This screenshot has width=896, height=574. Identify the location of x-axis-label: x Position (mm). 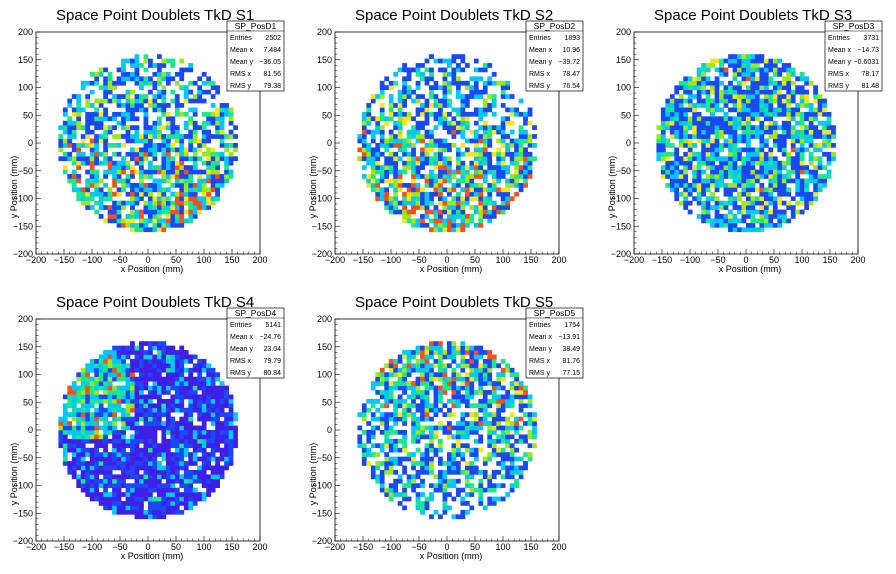
(451, 269).